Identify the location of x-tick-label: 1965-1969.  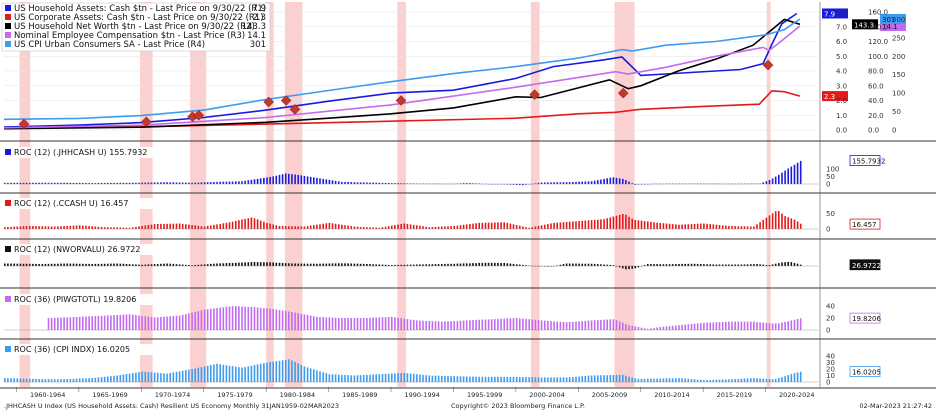
(109, 395).